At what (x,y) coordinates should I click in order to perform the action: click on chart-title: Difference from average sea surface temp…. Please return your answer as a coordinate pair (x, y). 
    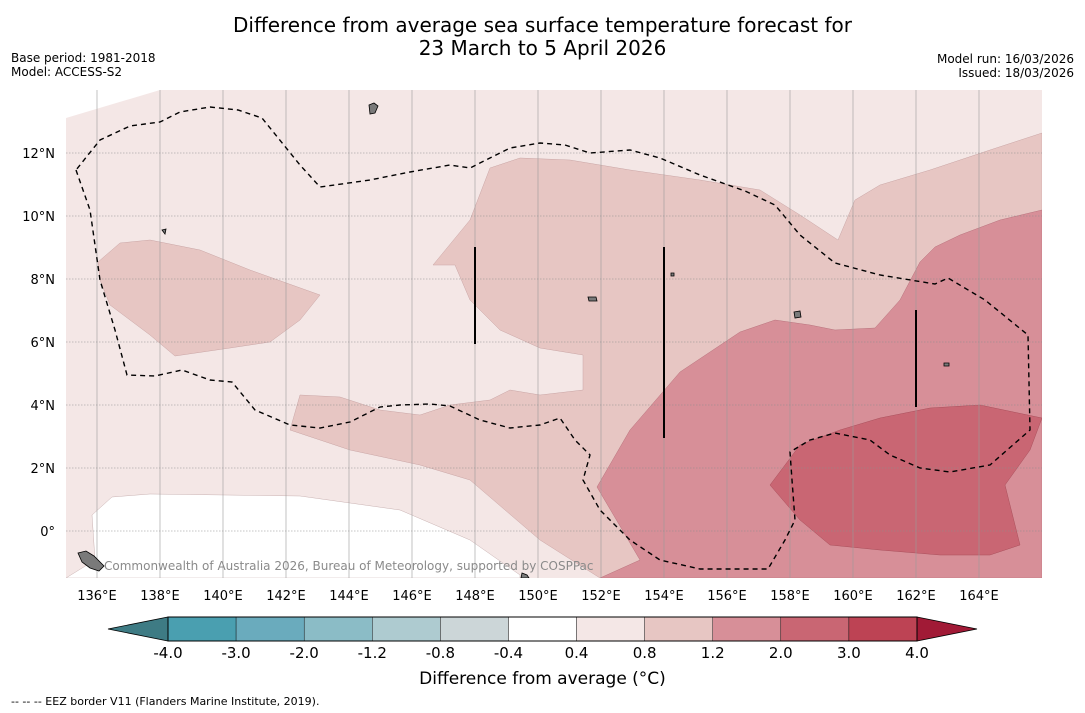
    Looking at the image, I should click on (542, 37).